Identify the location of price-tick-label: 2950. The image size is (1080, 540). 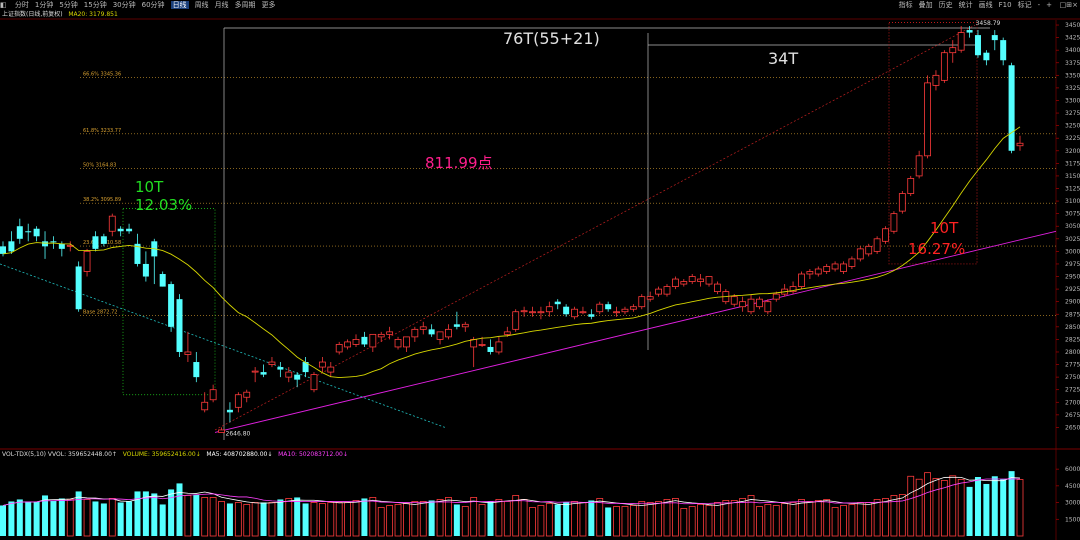
(1072, 277).